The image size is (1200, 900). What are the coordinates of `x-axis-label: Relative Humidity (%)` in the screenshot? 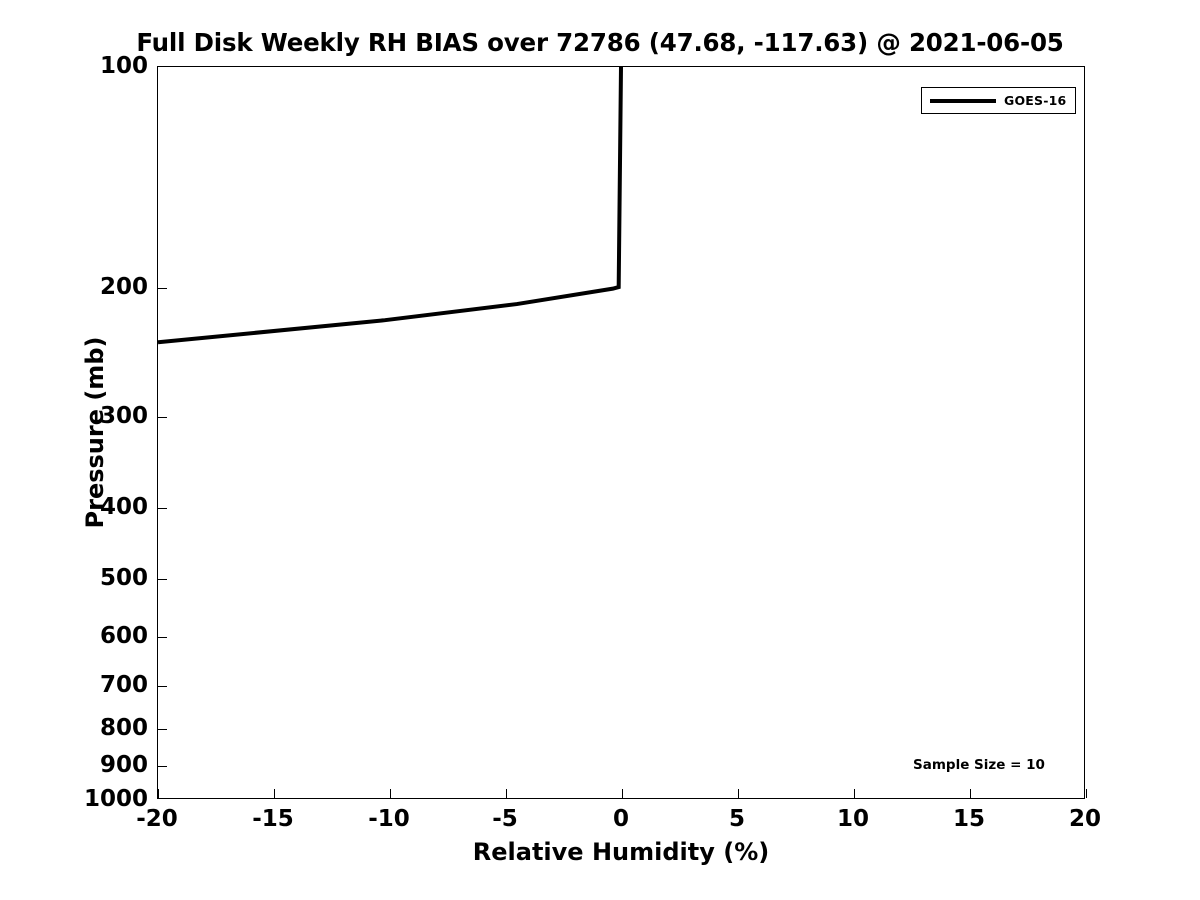 It's located at (621, 852).